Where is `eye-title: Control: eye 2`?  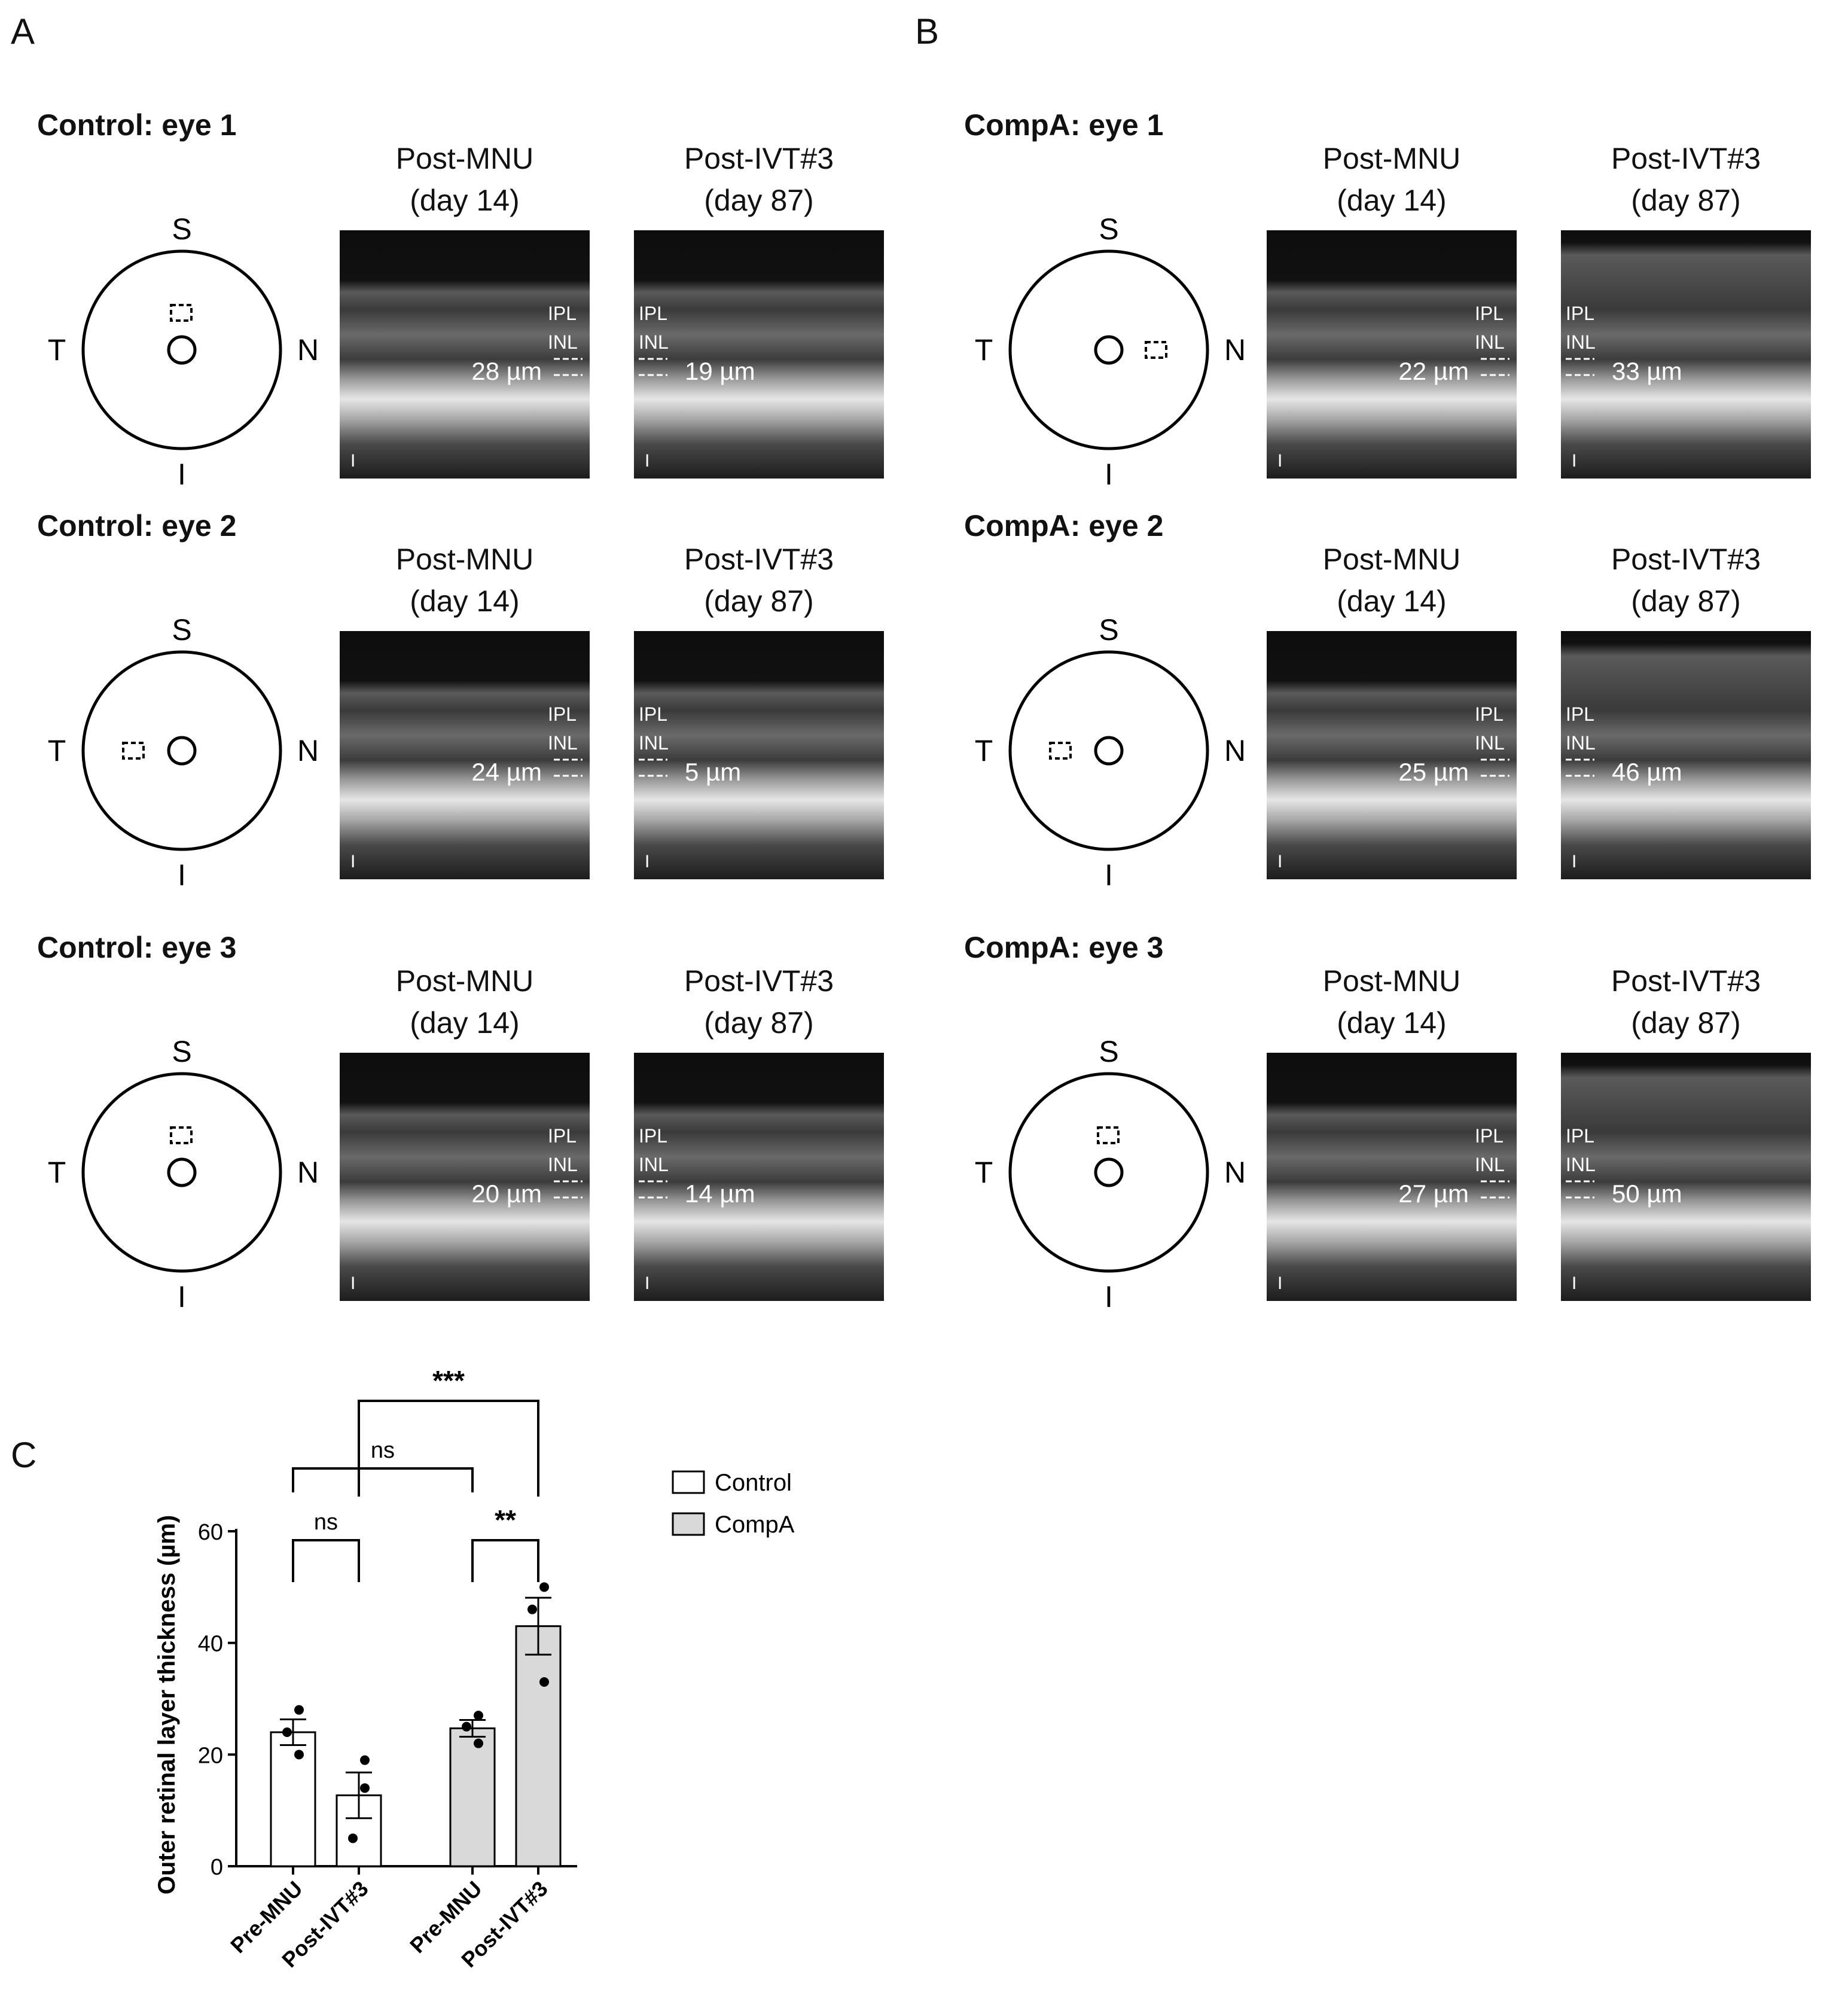 eye-title: Control: eye 2 is located at coordinates (137, 526).